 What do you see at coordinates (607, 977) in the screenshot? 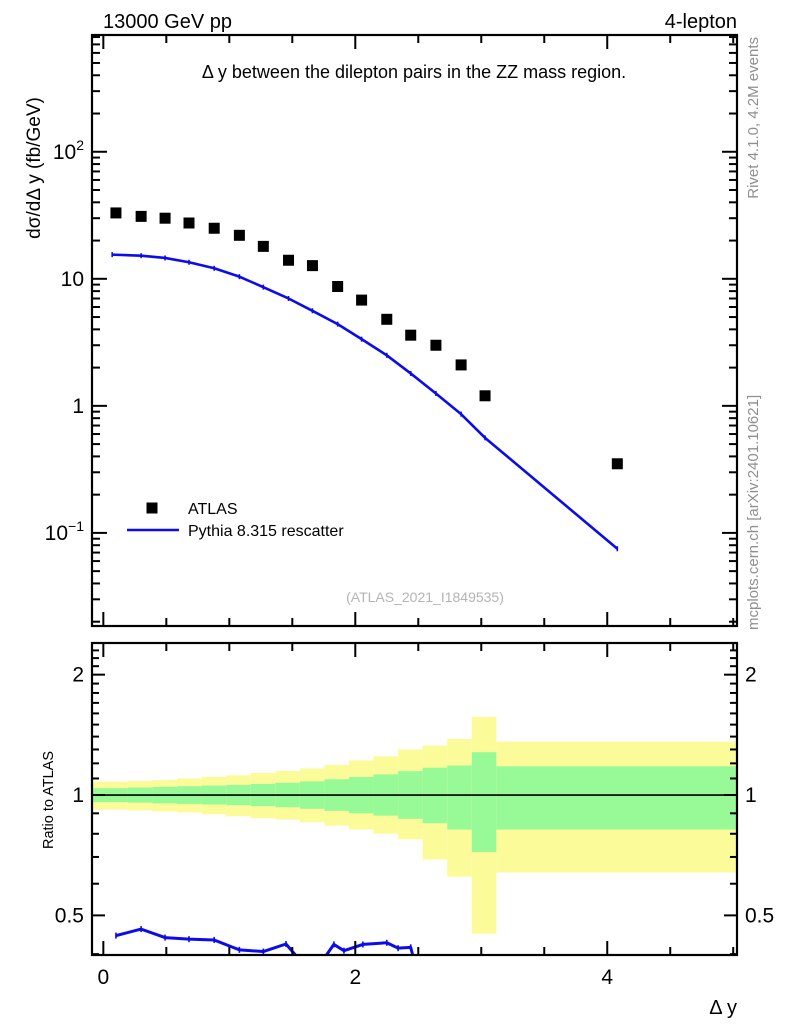
I see `x-tick-label: 4` at bounding box center [607, 977].